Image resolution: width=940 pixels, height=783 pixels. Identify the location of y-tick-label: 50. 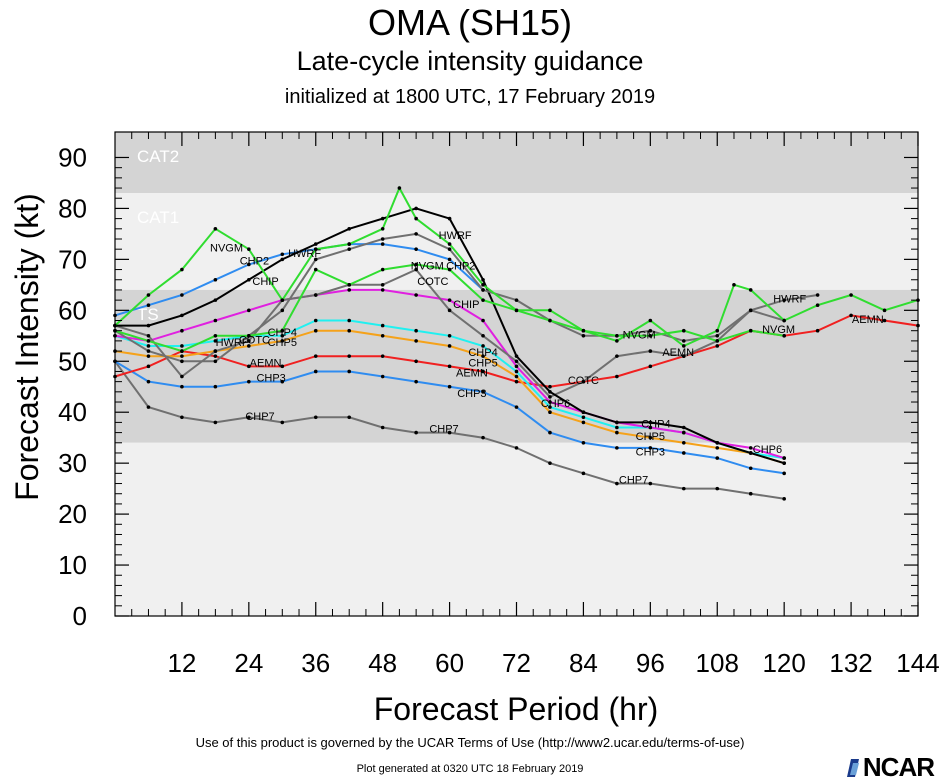
(72, 361).